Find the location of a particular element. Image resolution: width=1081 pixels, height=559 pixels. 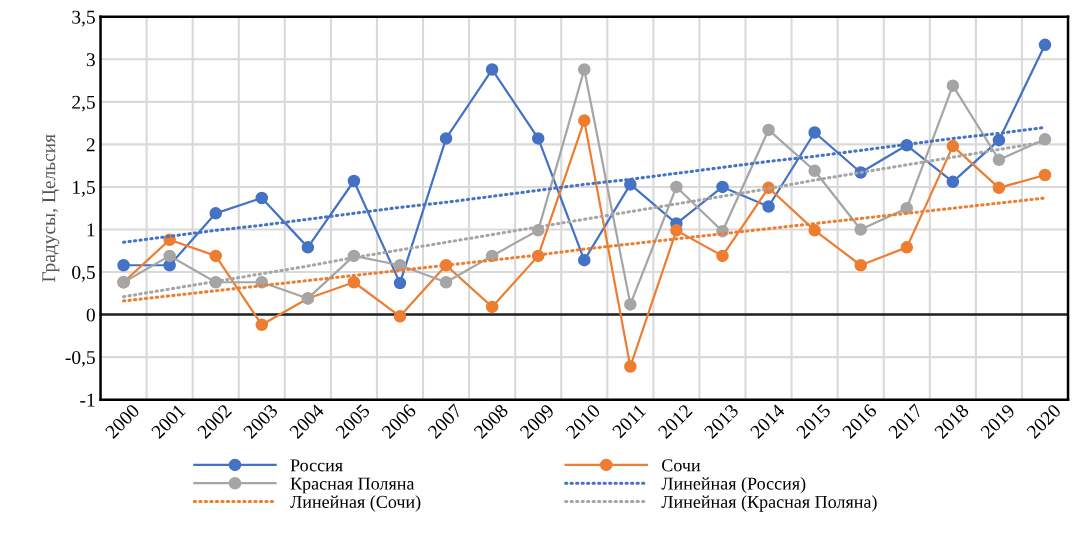

legend-label: Линейная (Сочи) is located at coordinates (355, 503).